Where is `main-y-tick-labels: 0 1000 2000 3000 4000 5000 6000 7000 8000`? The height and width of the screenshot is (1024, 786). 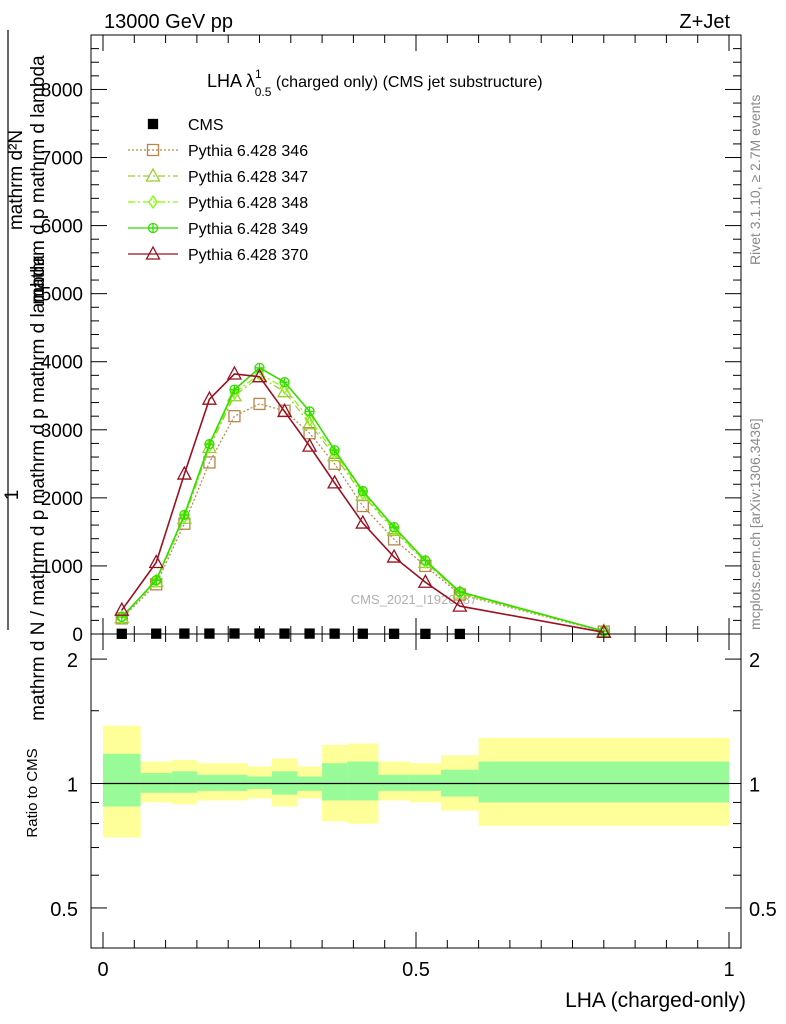
main-y-tick-labels: 0 1000 2000 3000 4000 5000 6000 7000 8000 is located at coordinates (62, 363).